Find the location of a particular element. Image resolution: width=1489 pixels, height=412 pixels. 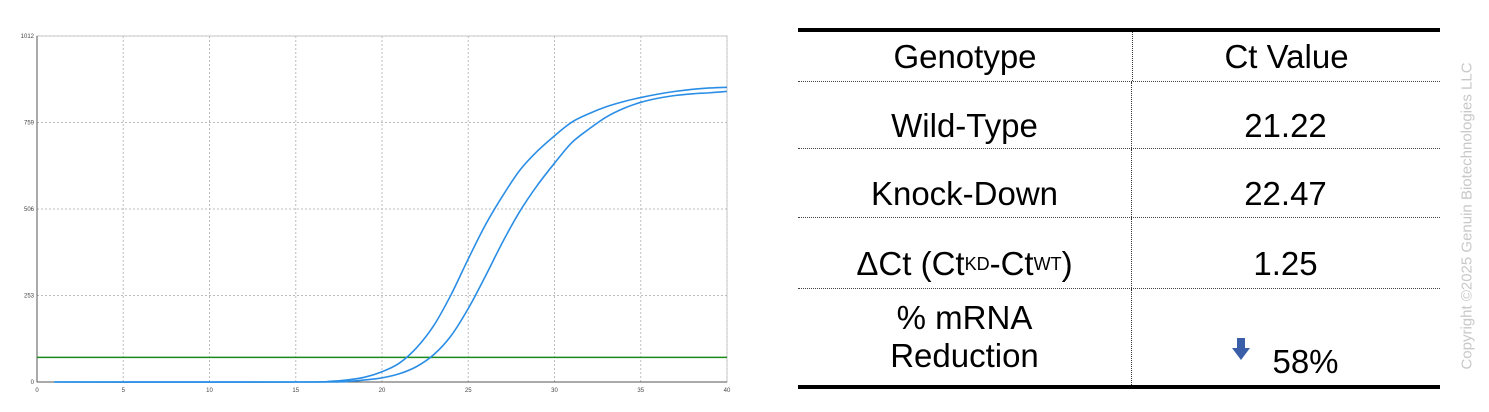

header-ct-value: Ct Value is located at coordinates (1286, 56).